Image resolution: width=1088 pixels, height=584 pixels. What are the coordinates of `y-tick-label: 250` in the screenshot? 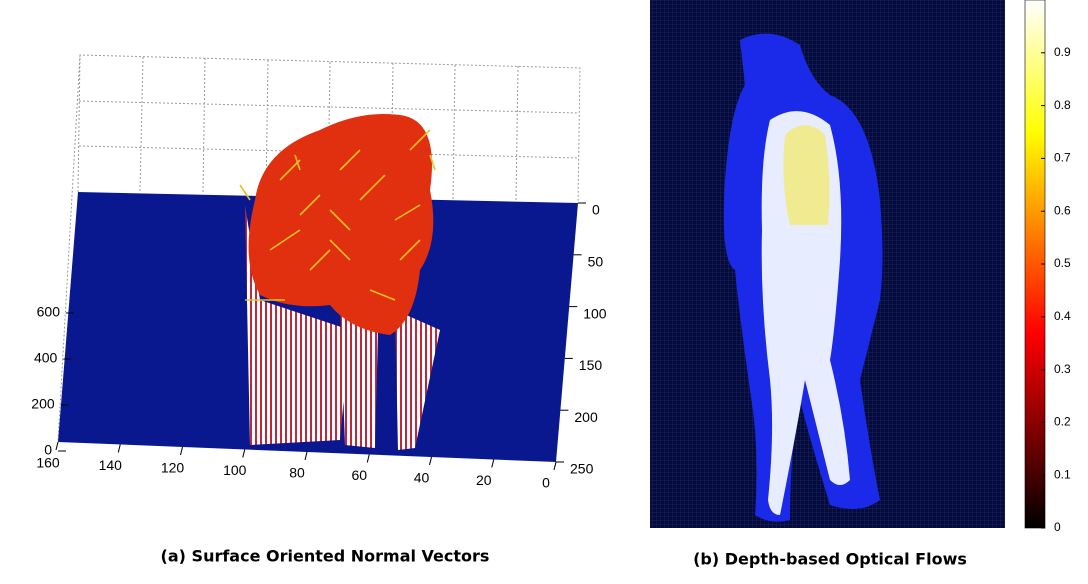 It's located at (582, 469).